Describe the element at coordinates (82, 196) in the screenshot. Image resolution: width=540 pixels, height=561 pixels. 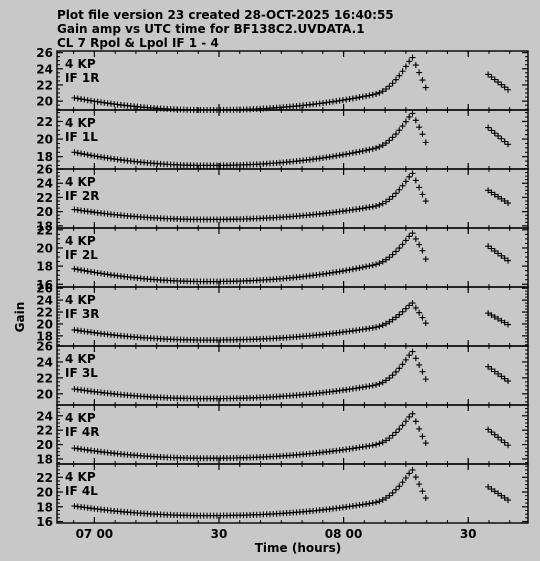
I see `panel-if-label: IF 2R` at that location.